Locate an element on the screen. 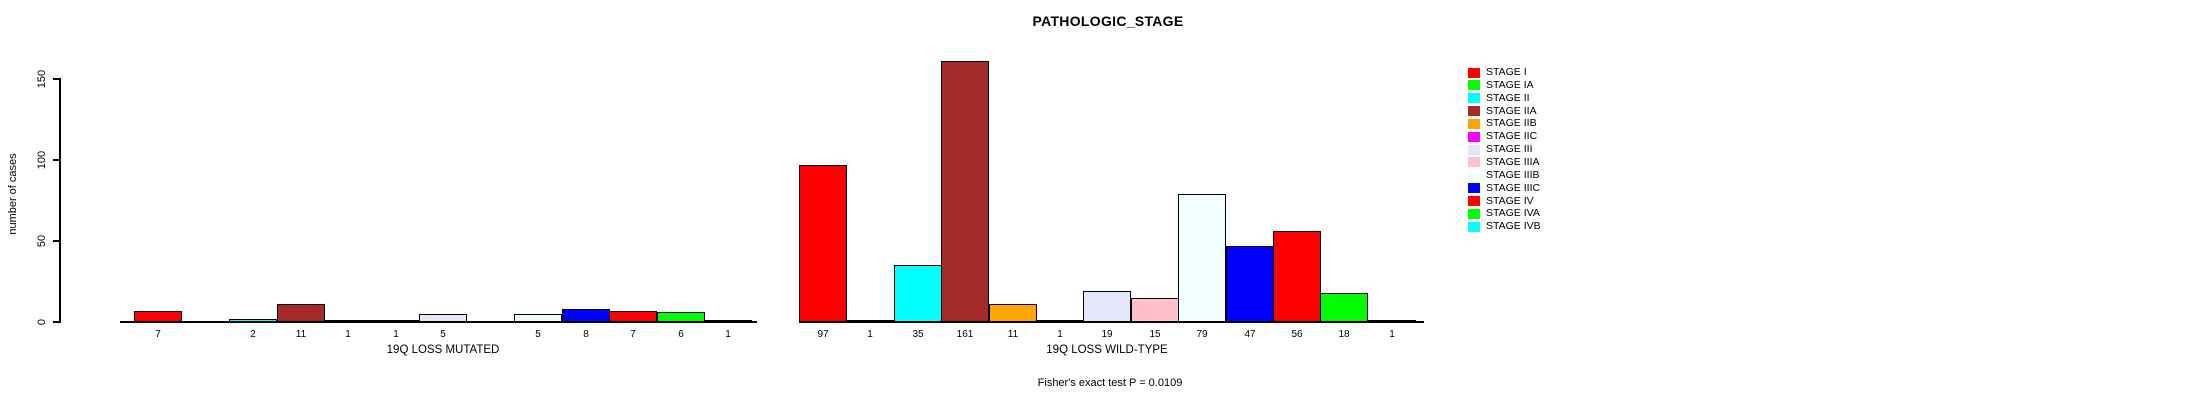 This screenshot has height=400, width=2190. legend-item: STAGE IIC is located at coordinates (1502, 136).